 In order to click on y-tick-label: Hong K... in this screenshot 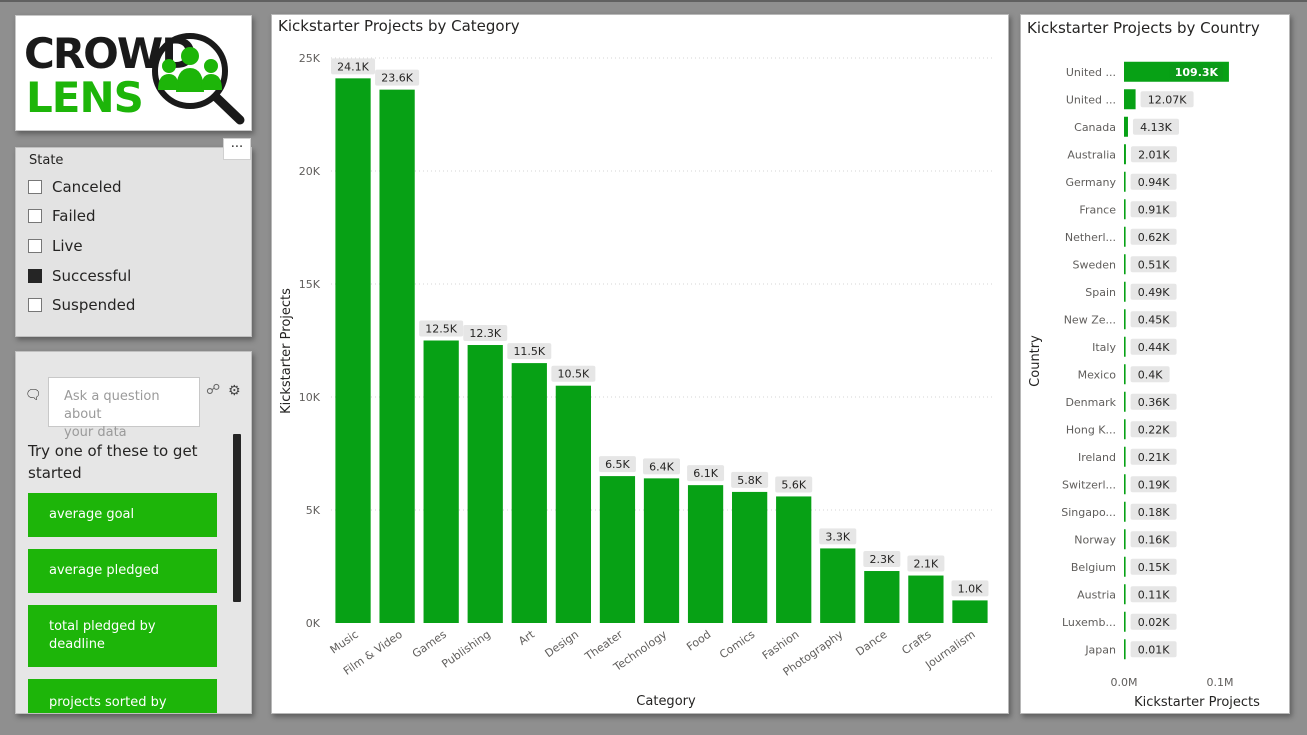, I will do `click(1091, 429)`.